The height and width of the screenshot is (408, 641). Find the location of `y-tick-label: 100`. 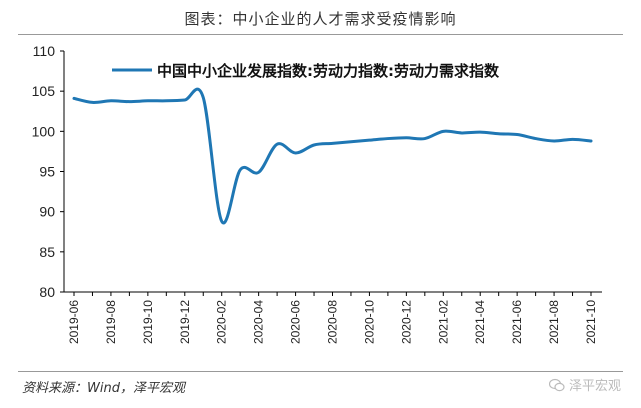

y-tick-label: 100 is located at coordinates (44, 131).